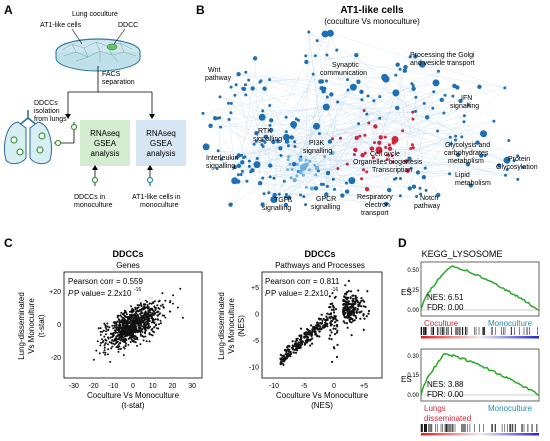  I want to click on genes-ylabel-1: Lung-disseminated, so click(21, 326).